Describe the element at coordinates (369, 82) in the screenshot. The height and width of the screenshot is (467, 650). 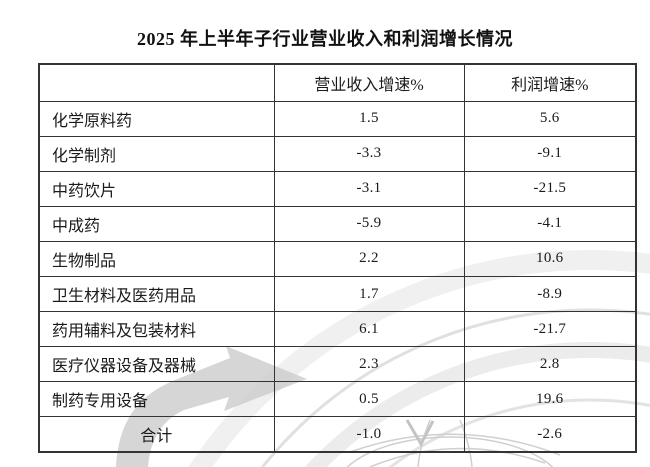
I see `column-header-revenue-growth: 营业收入增速%` at that location.